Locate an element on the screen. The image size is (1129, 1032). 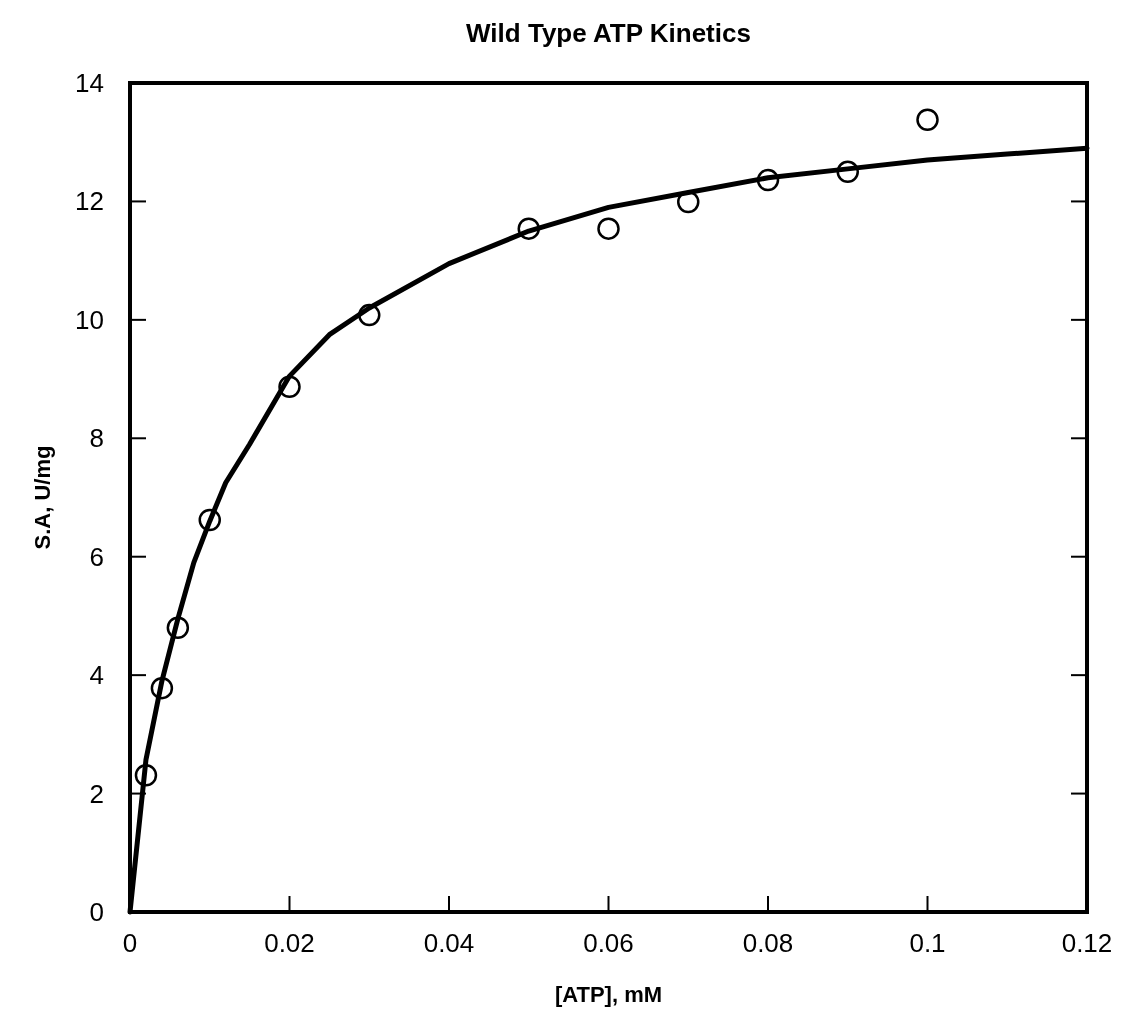
x-tick-label: 0.1 is located at coordinates (927, 943).